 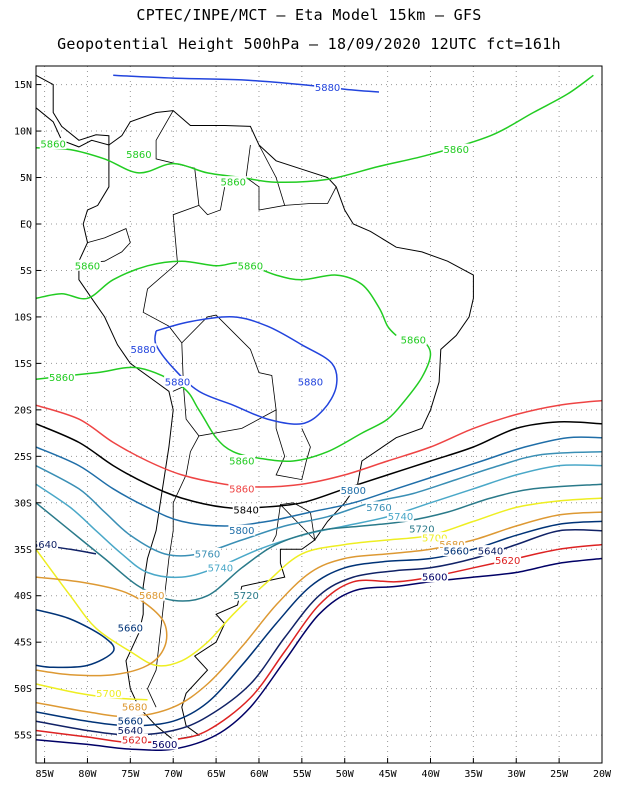 I want to click on lon-tick-label: 55W, so click(x=302, y=774).